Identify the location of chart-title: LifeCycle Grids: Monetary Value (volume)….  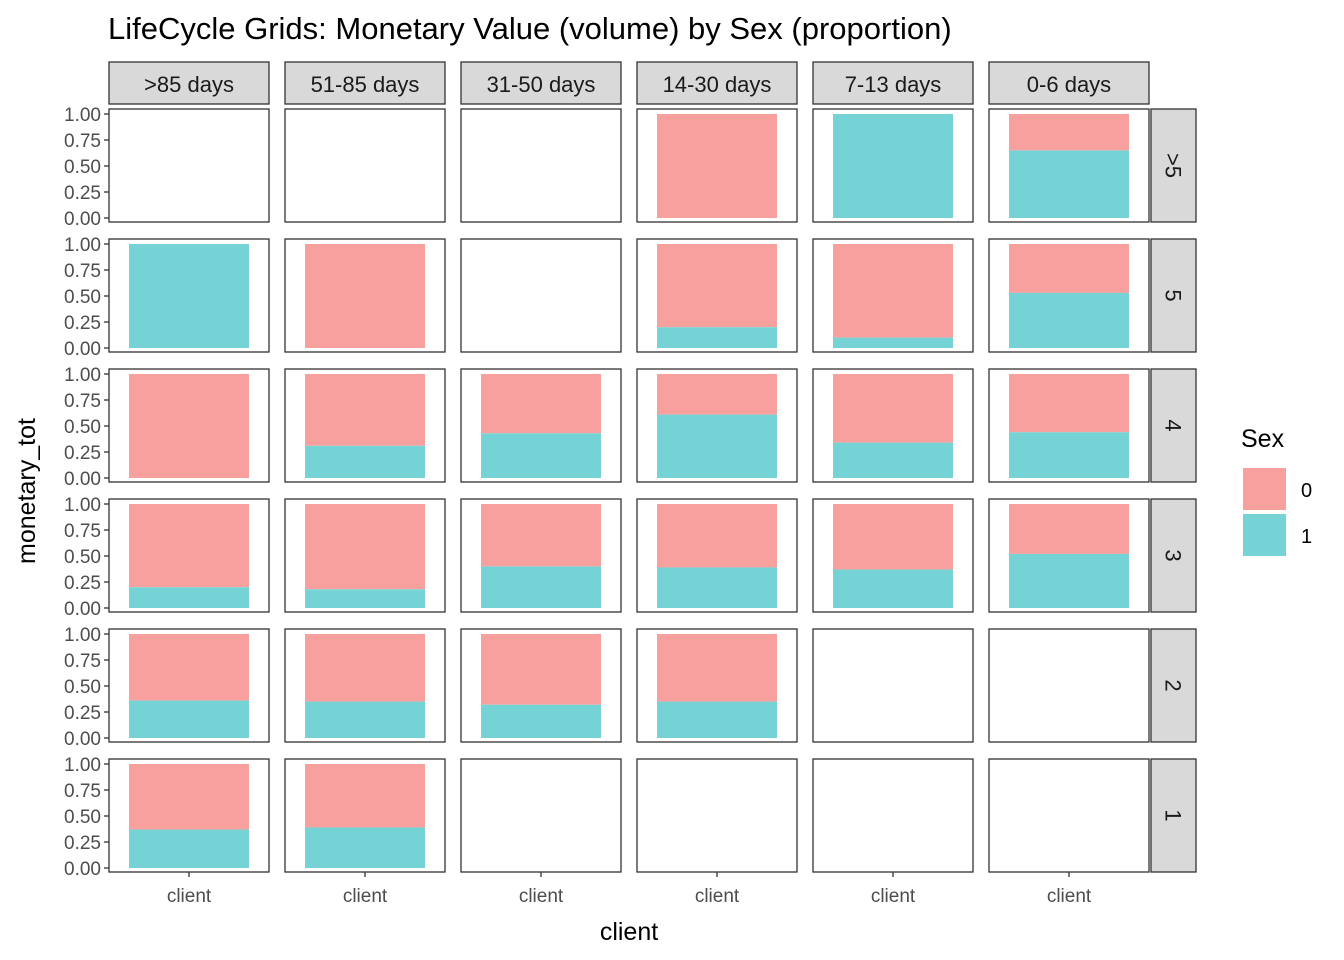
(530, 28).